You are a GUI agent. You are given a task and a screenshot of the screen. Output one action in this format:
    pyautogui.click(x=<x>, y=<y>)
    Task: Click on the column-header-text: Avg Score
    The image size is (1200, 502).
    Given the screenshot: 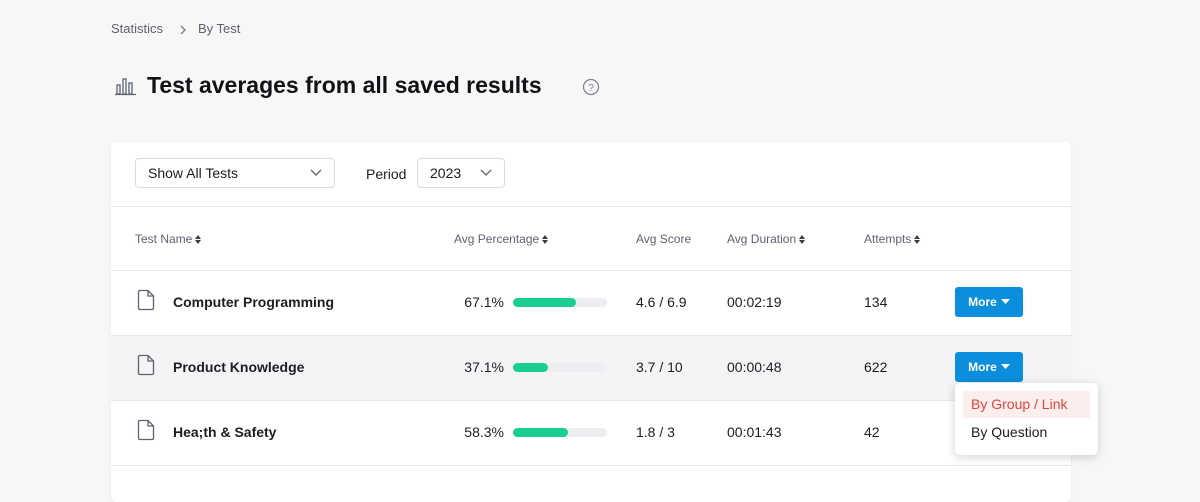 What is the action you would take?
    pyautogui.click(x=664, y=239)
    